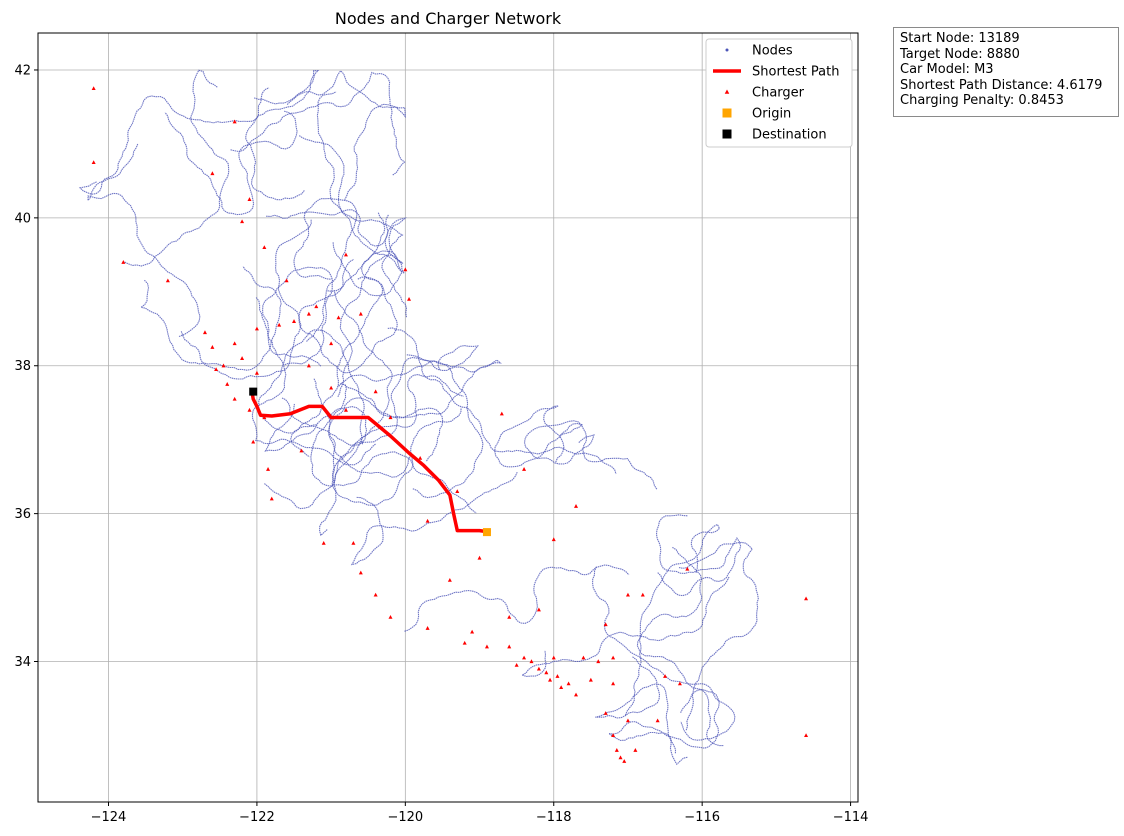 Image resolution: width=1124 pixels, height=836 pixels. Describe the element at coordinates (960, 54) in the screenshot. I see `info-target-node: Target Node: 8880` at that location.